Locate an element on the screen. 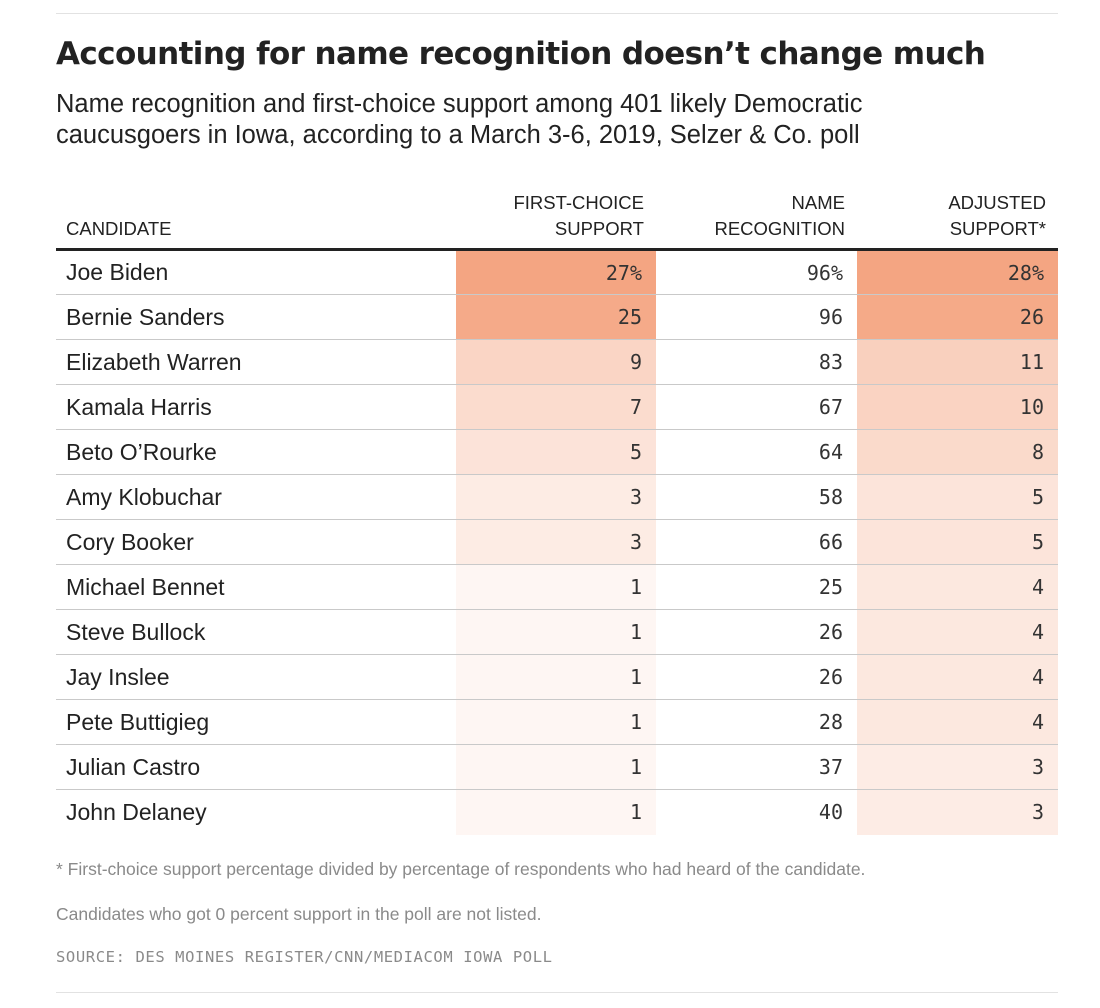 The image size is (1100, 1008). candidate-name: Jay Inslee is located at coordinates (256, 677).